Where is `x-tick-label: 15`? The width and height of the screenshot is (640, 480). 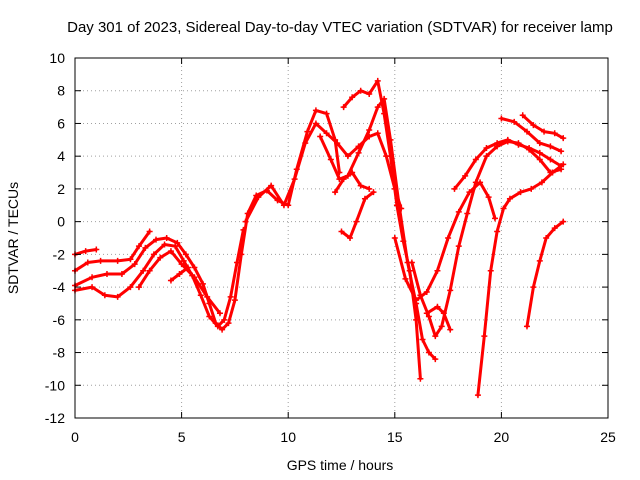
x-tick-label: 15 is located at coordinates (395, 437).